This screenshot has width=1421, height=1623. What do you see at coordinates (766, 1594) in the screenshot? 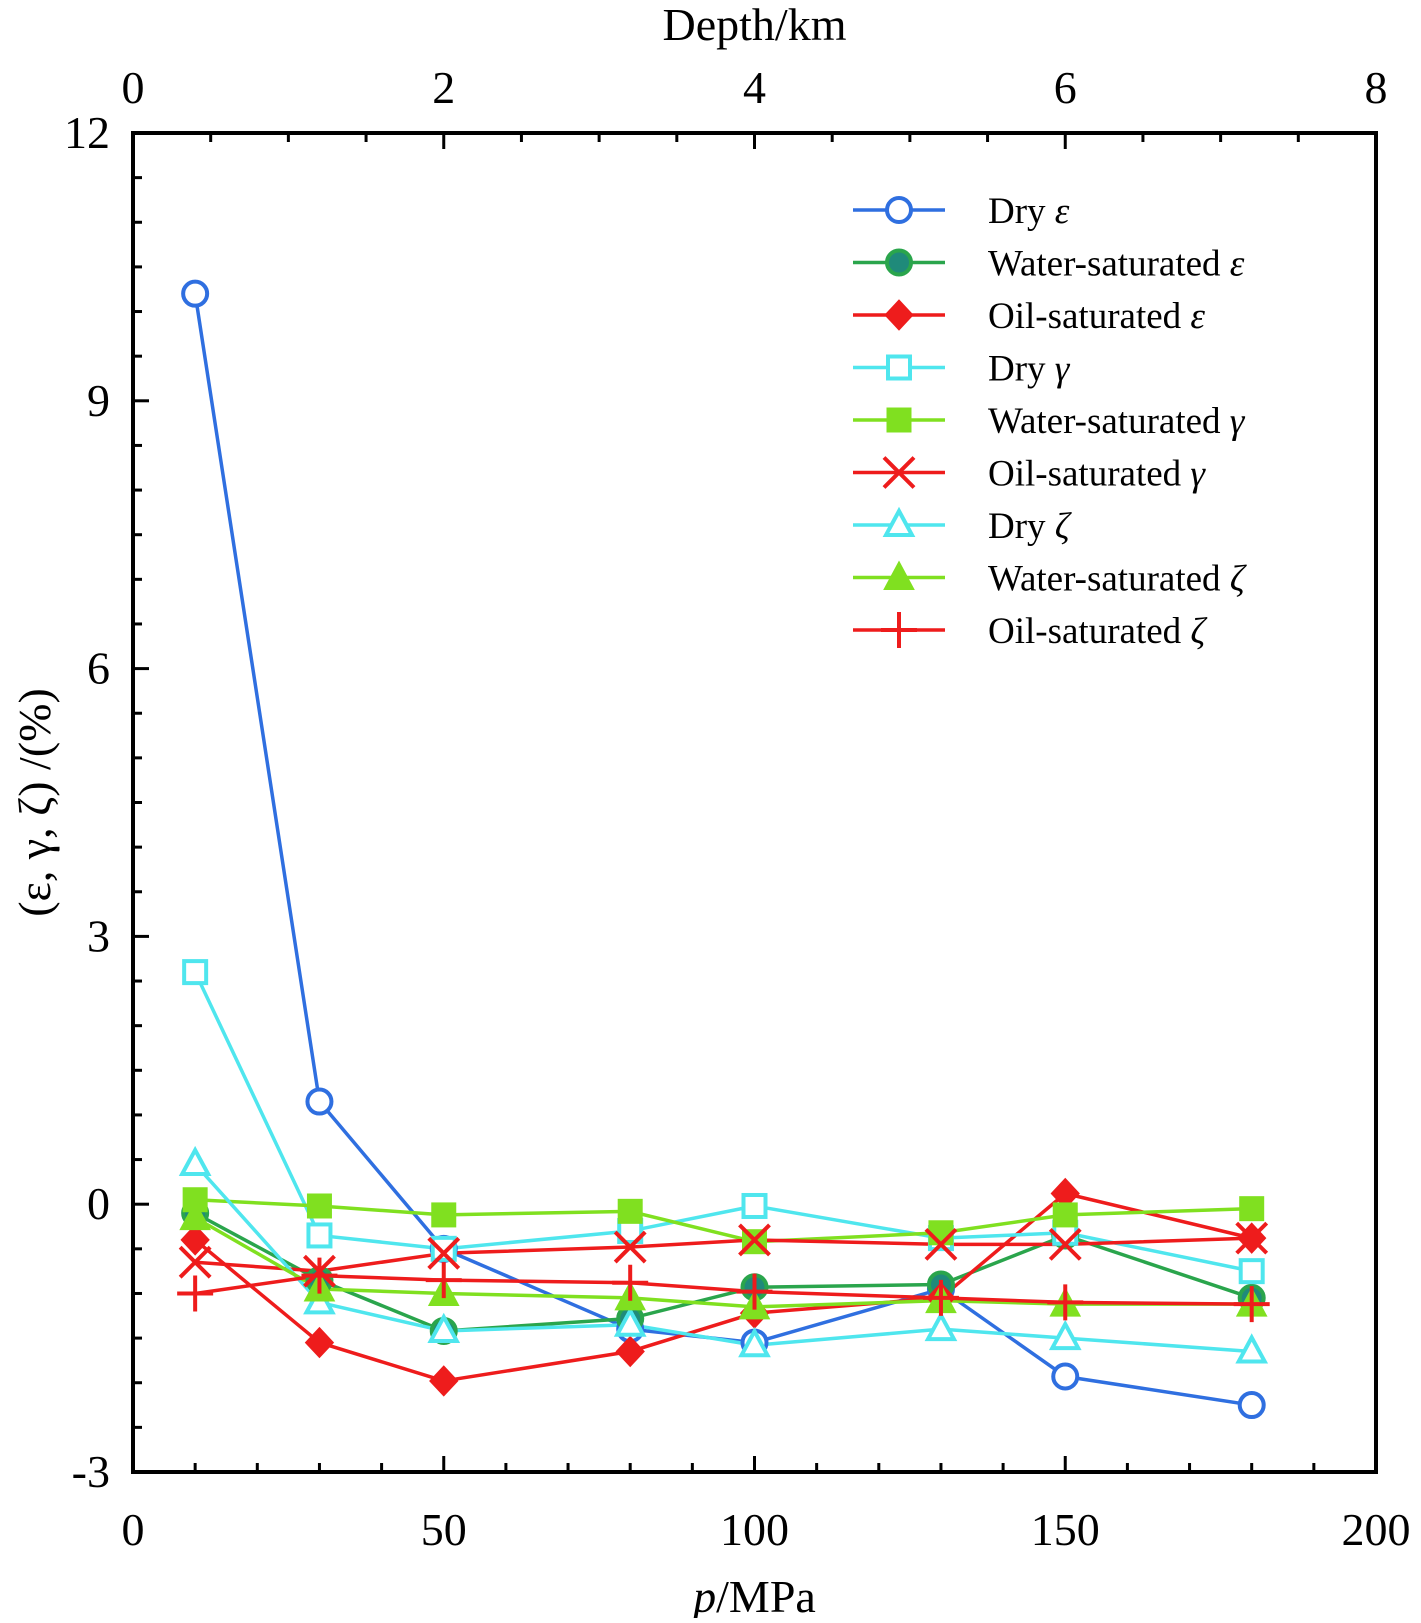
I see `x-axis-title-unit: /MPa` at bounding box center [766, 1594].